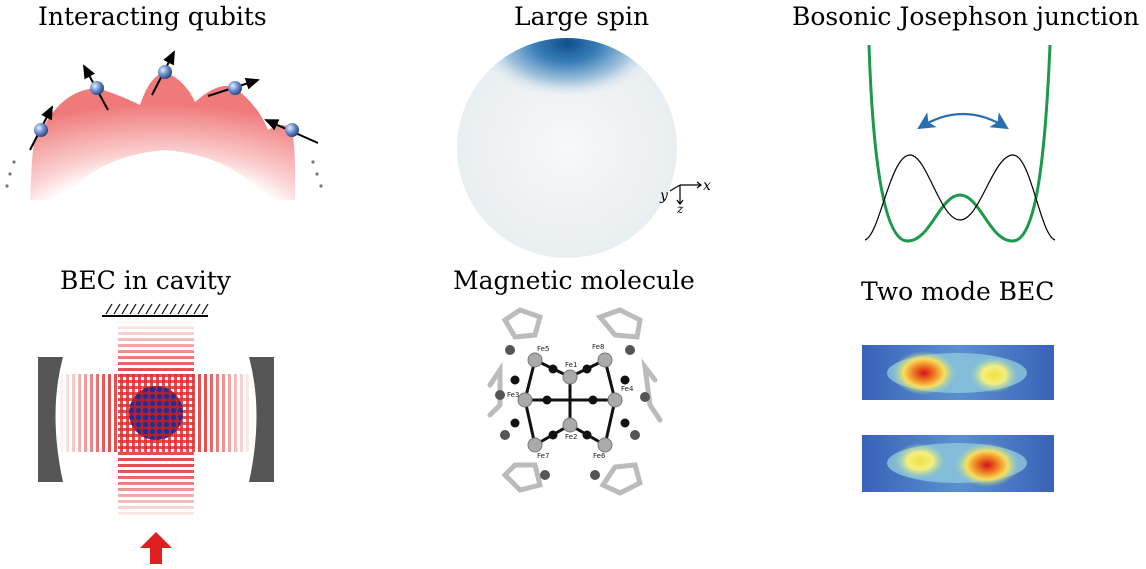 The image size is (1146, 569). What do you see at coordinates (155, 310) in the screenshot?
I see `mirror-hatch-top` at bounding box center [155, 310].